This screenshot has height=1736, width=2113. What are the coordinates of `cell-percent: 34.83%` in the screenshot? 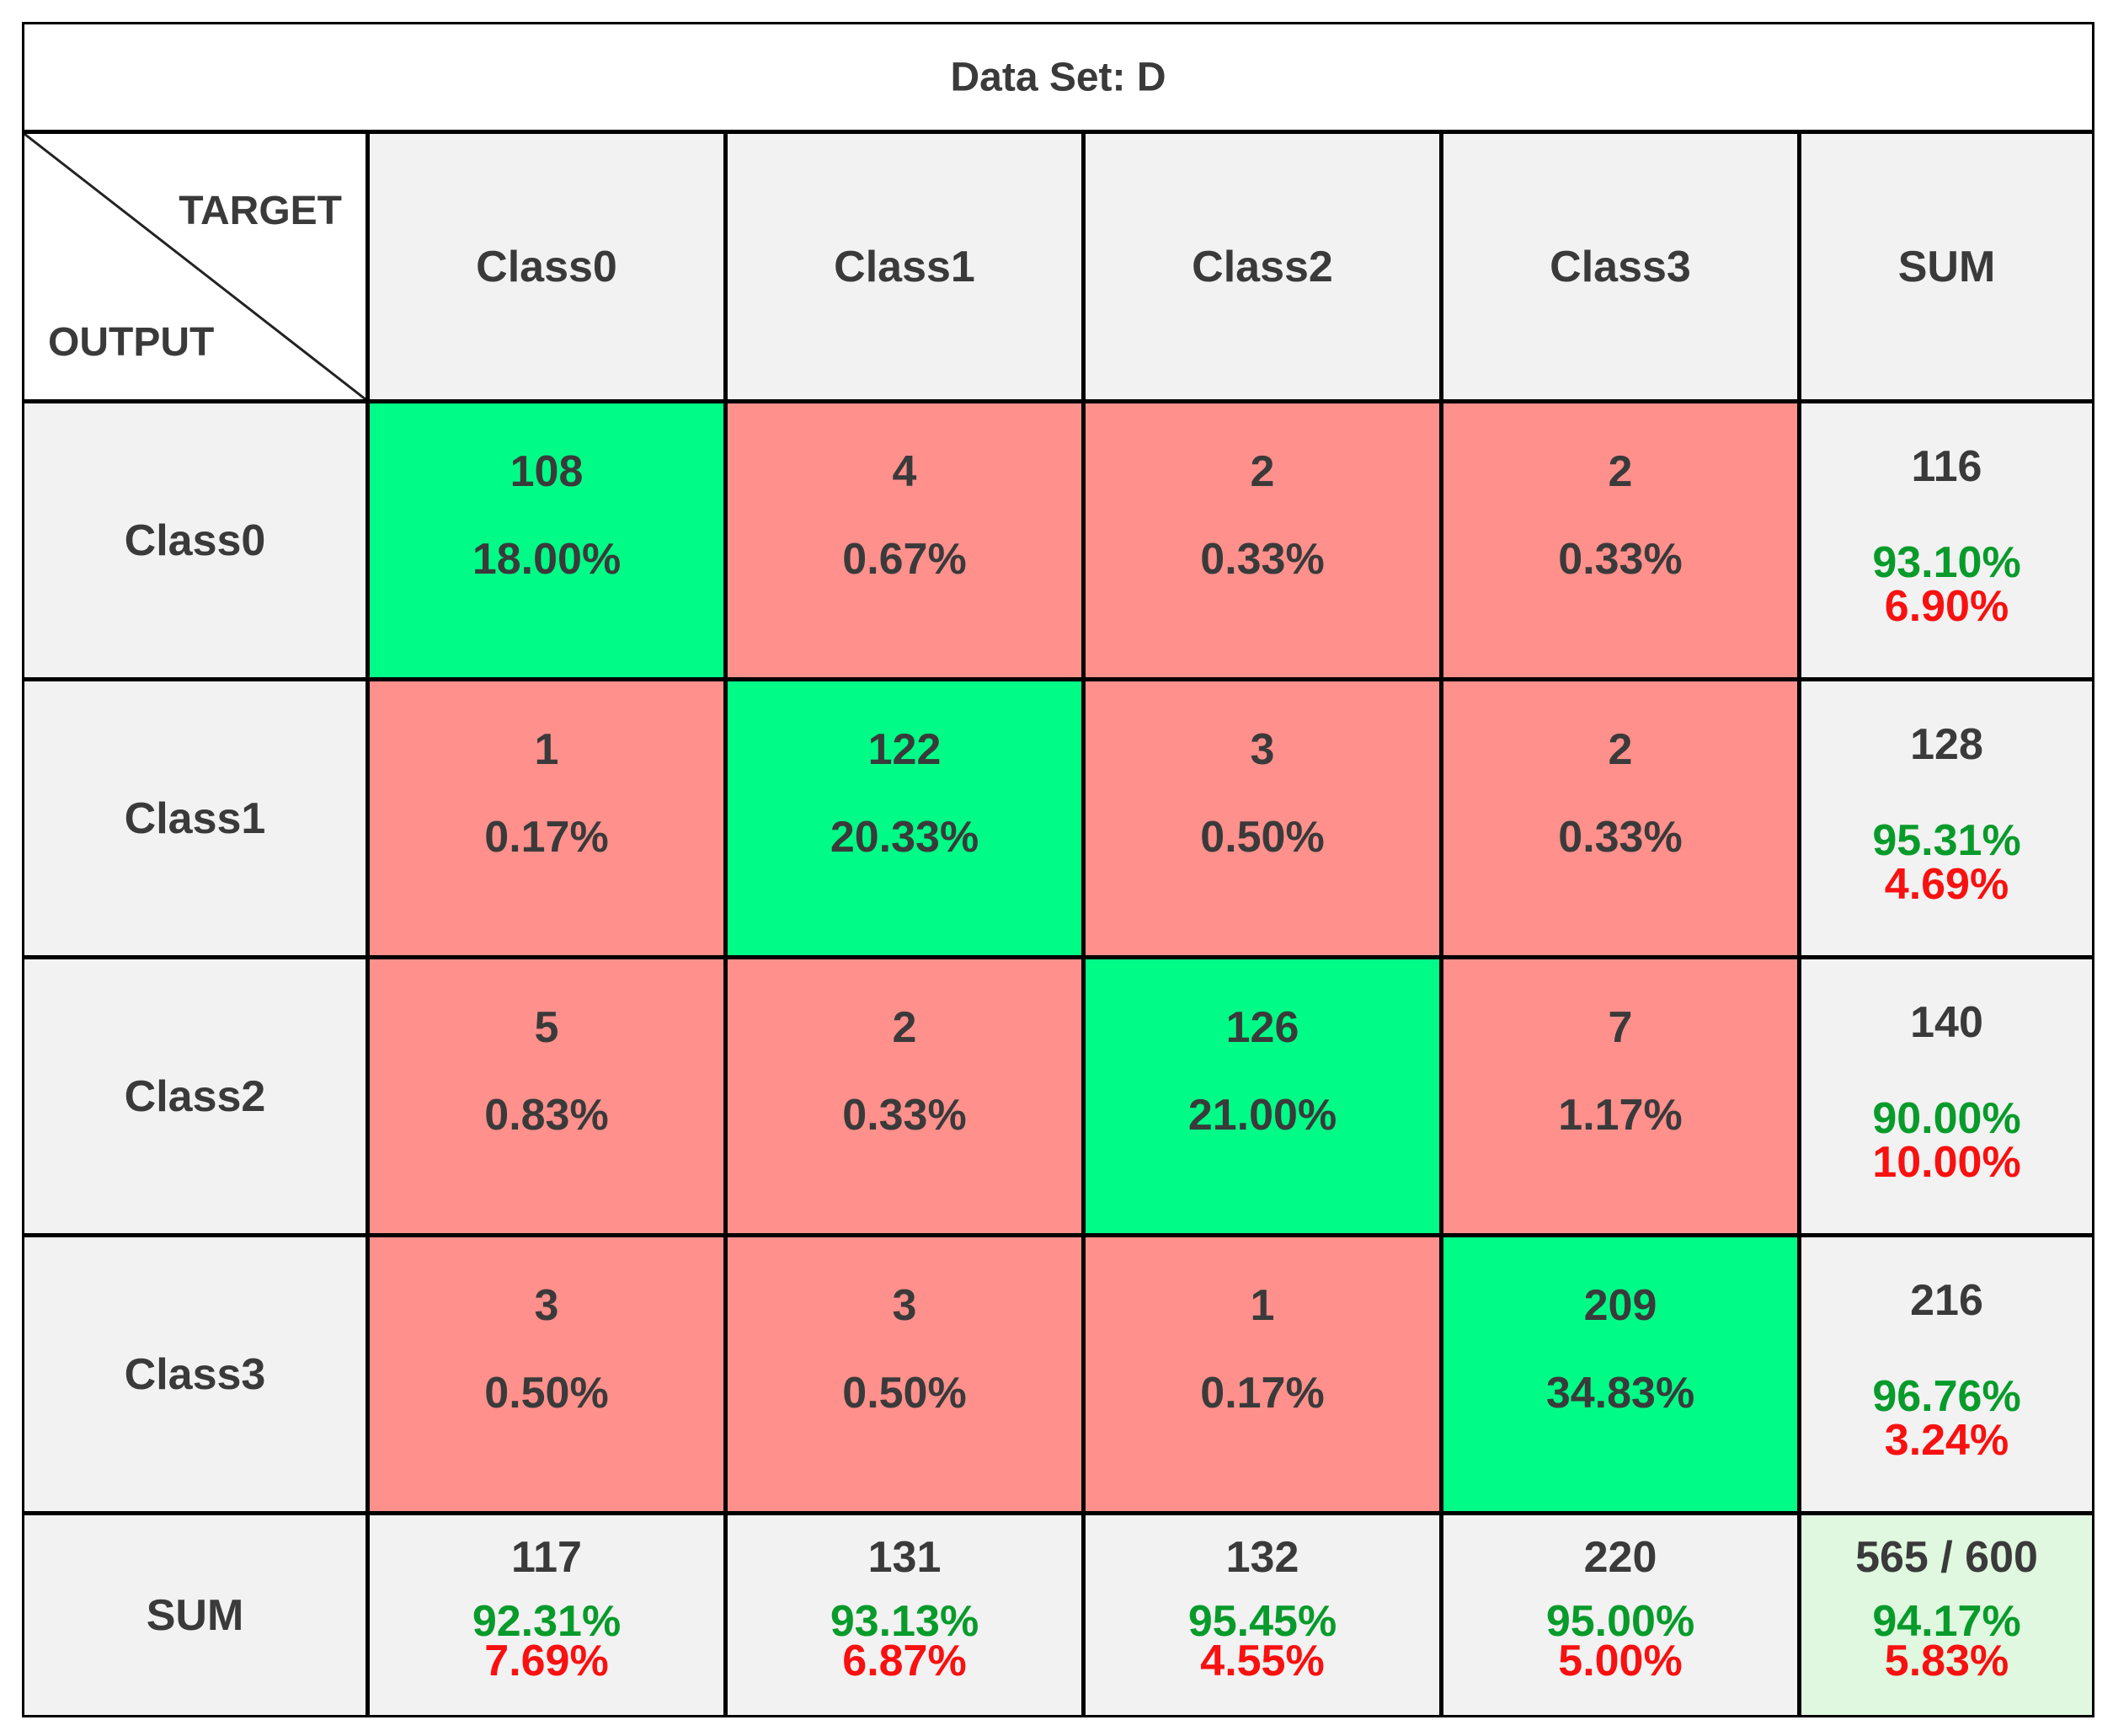 It's located at (1620, 1393).